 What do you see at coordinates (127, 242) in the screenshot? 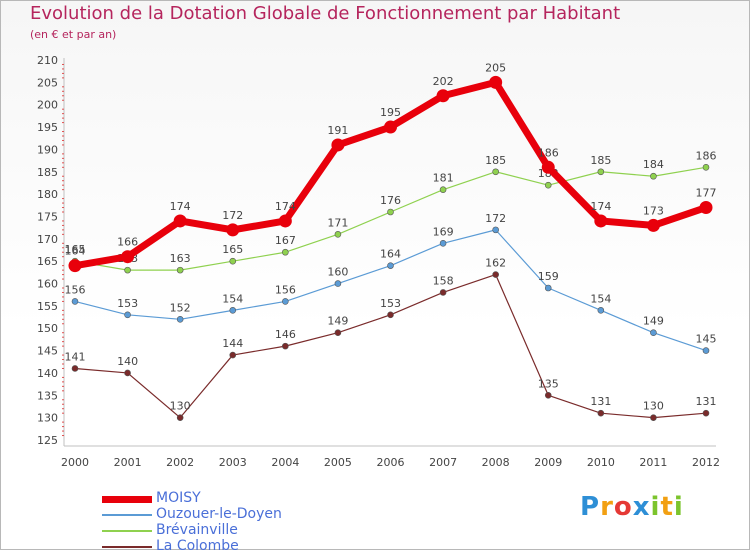
I see `data-label: 166` at bounding box center [127, 242].